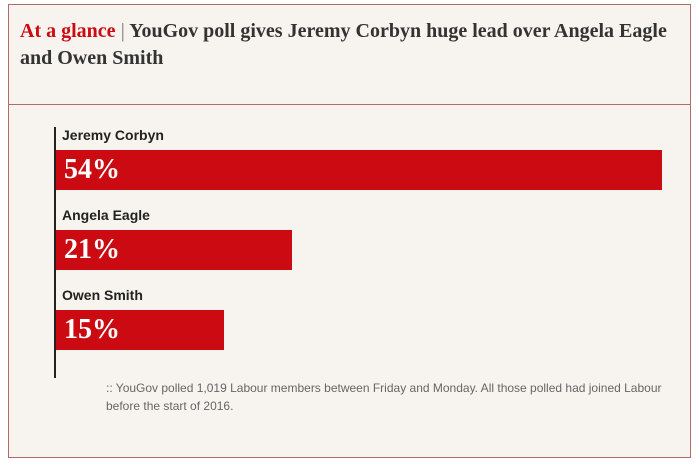 The height and width of the screenshot is (467, 700). Describe the element at coordinates (359, 170) in the screenshot. I see `bar-jeremy-corbyn: 54%` at that location.